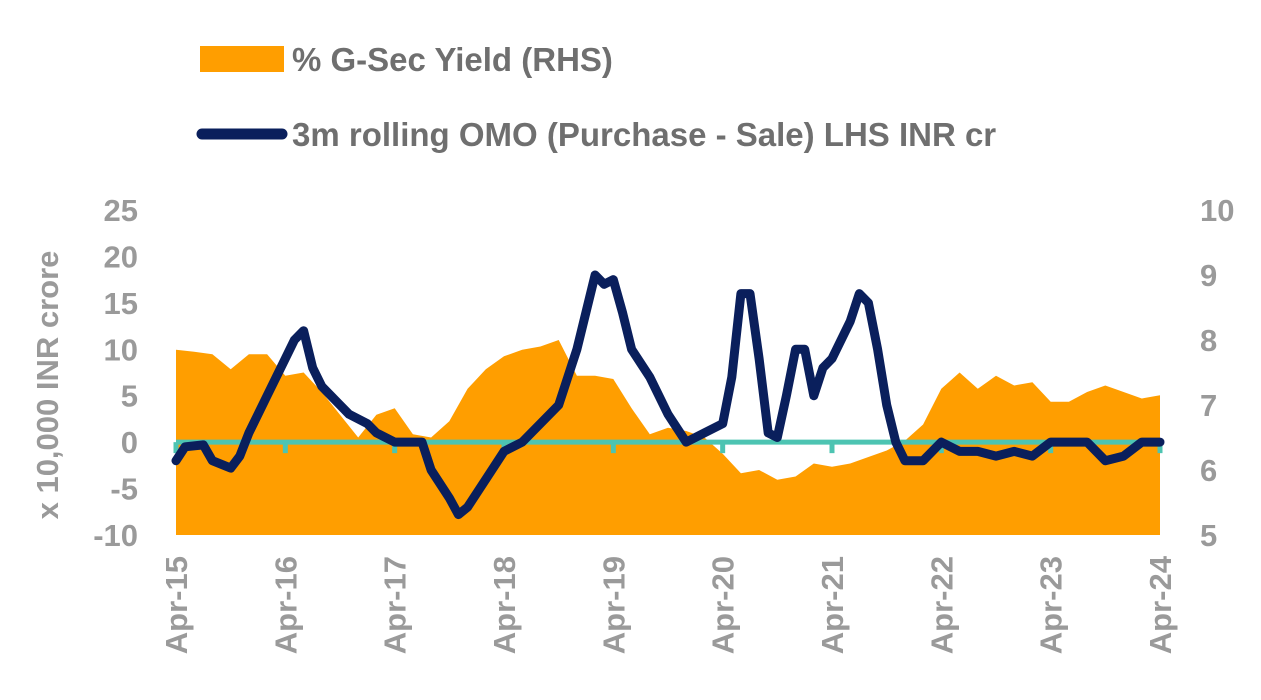 The image size is (1261, 700). I want to click on x-tick-label: Apr-16, so click(285, 605).